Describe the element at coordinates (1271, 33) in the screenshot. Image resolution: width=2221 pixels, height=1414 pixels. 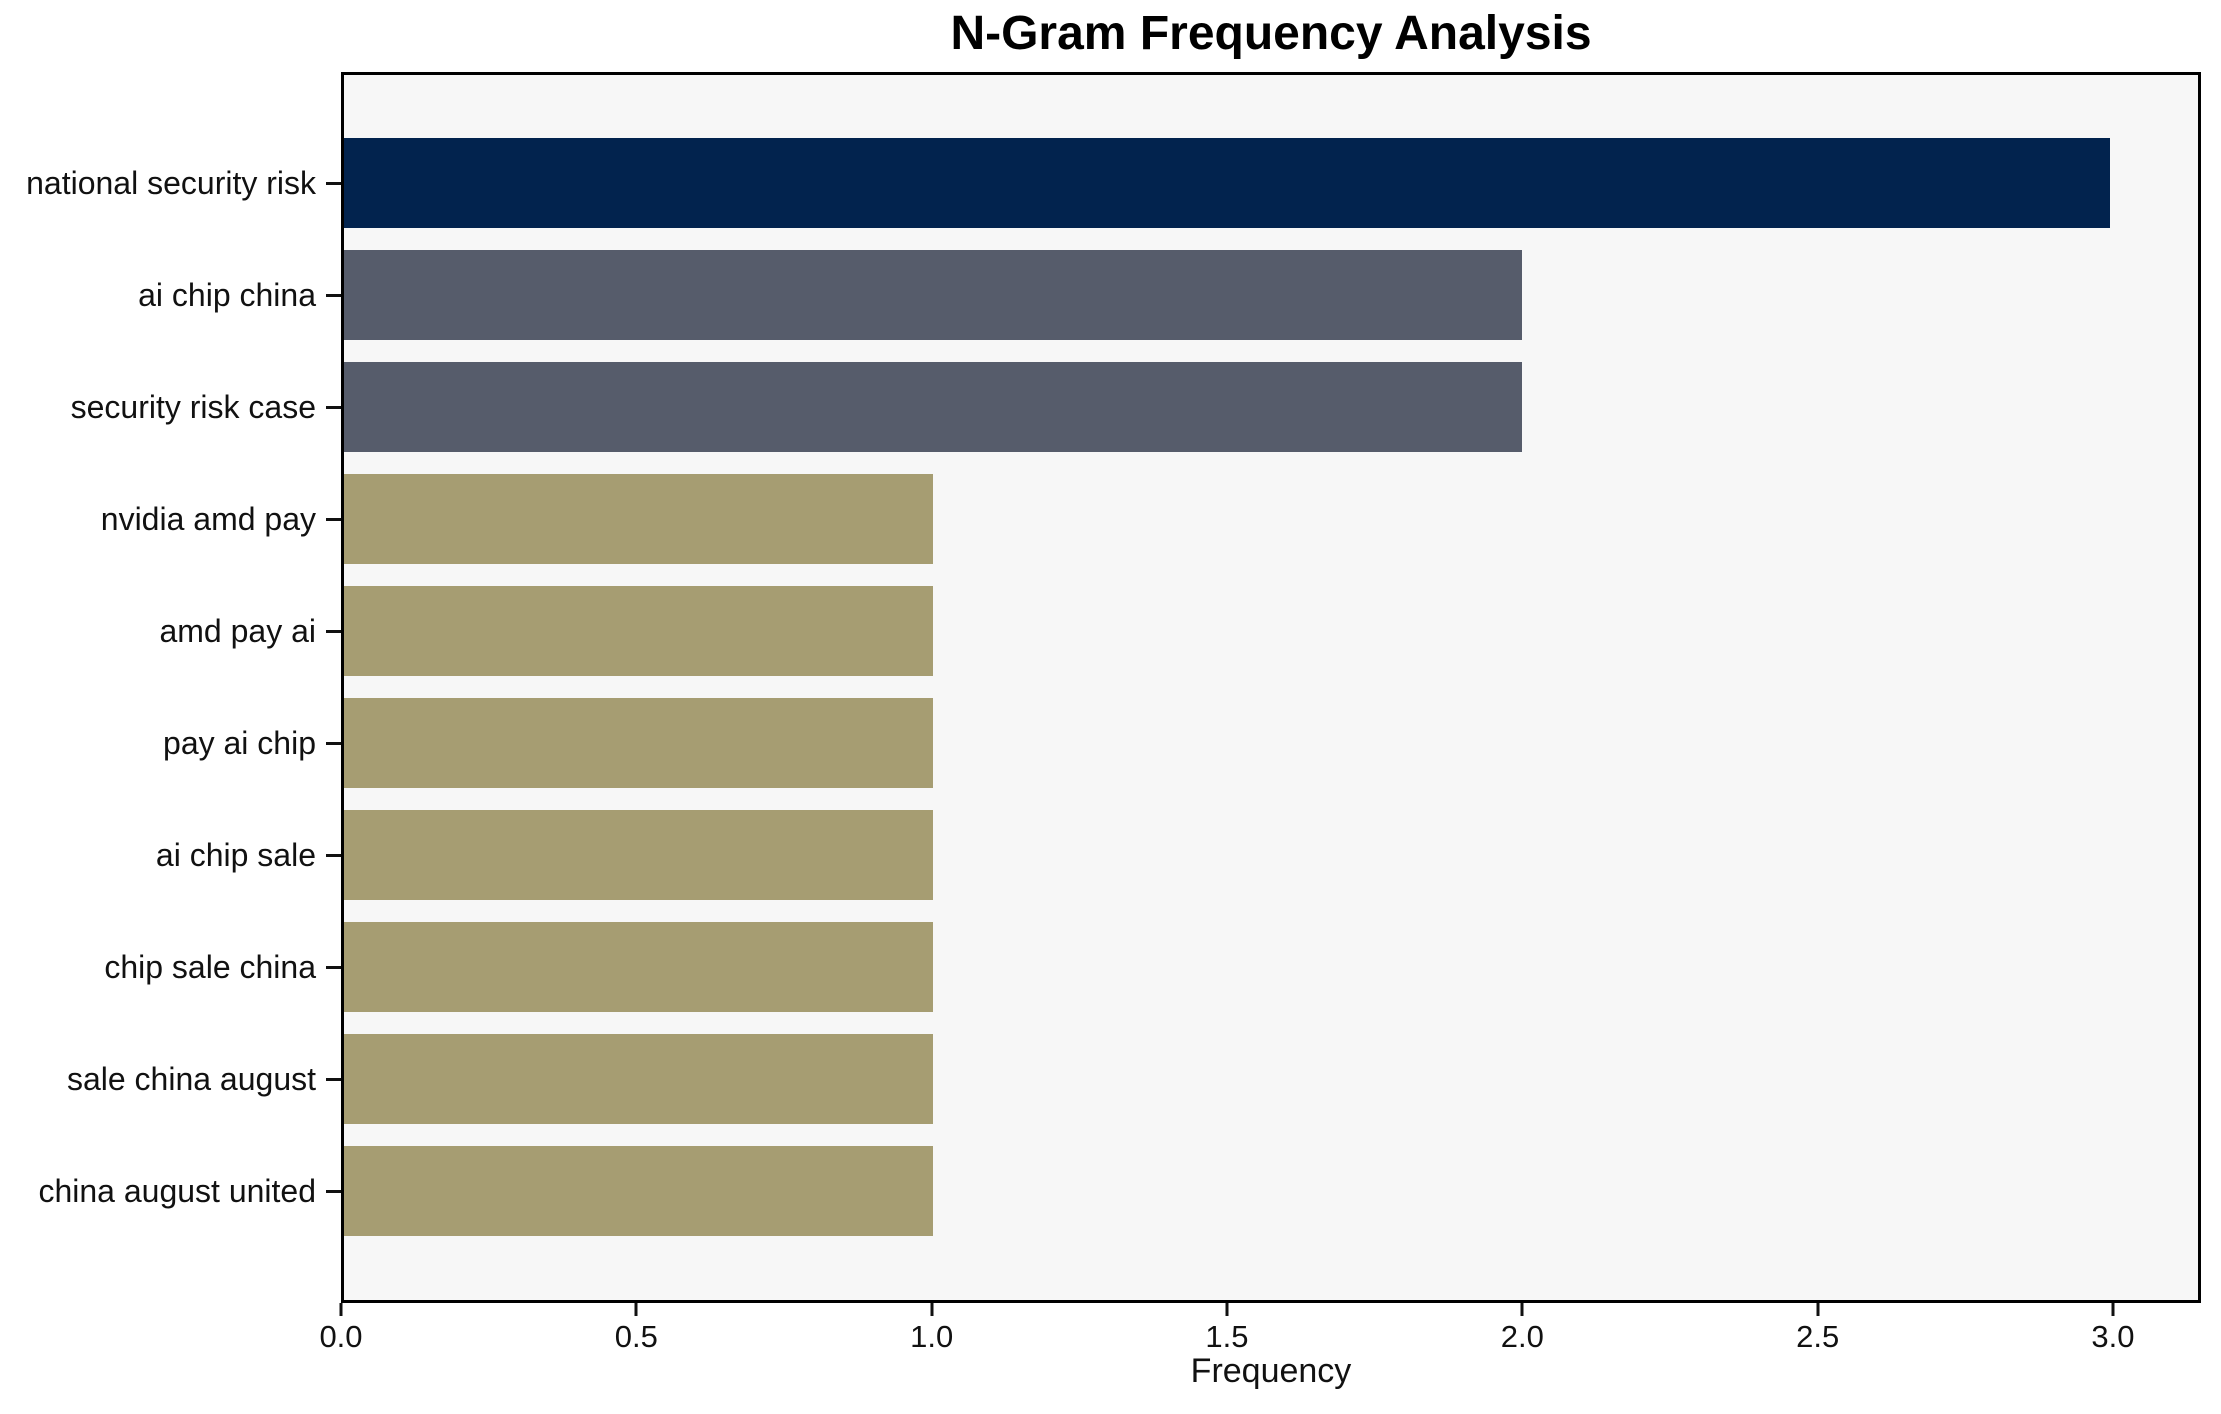
I see `chart-title: N-Gram Frequency Analysis` at that location.